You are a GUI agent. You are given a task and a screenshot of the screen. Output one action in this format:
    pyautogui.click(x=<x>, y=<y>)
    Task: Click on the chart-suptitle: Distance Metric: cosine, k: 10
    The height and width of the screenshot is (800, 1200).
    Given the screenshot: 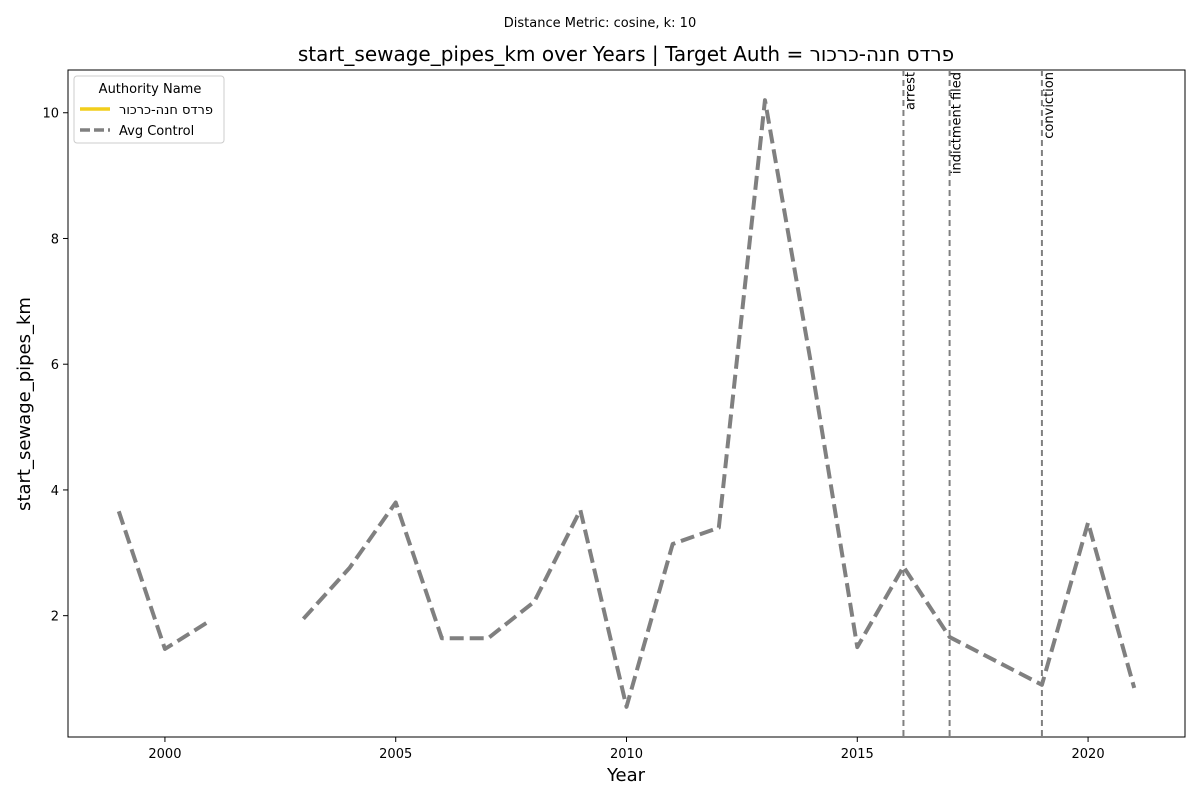 What is the action you would take?
    pyautogui.click(x=600, y=23)
    